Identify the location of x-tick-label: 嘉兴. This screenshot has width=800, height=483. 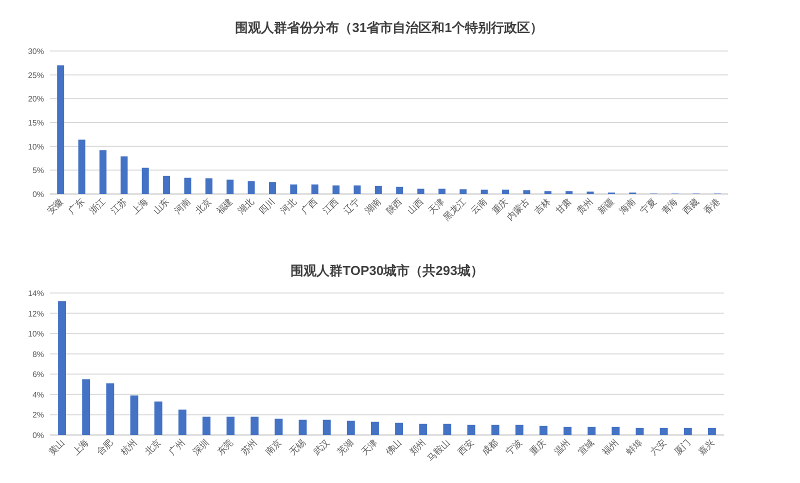
(706, 447).